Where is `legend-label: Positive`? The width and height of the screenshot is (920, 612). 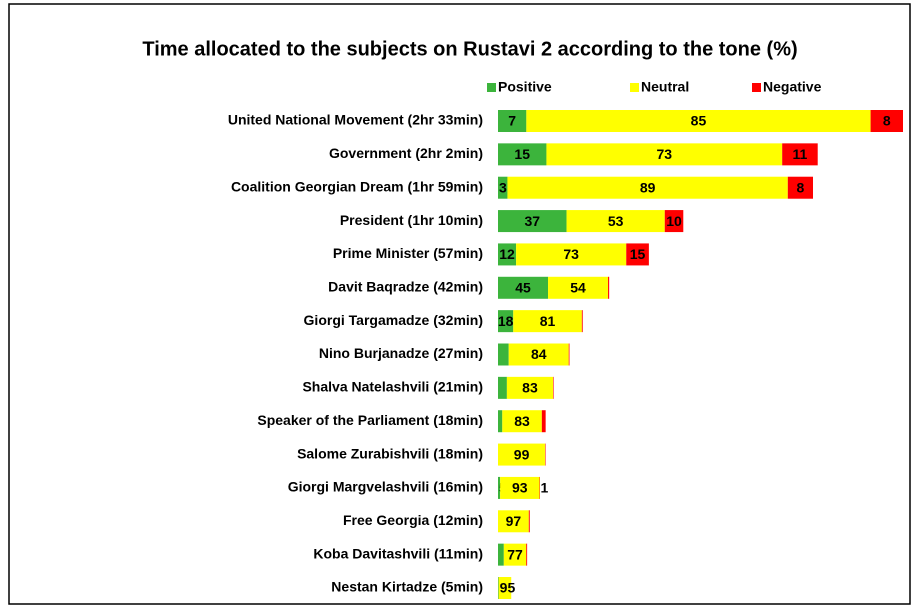
legend-label: Positive is located at coordinates (525, 87).